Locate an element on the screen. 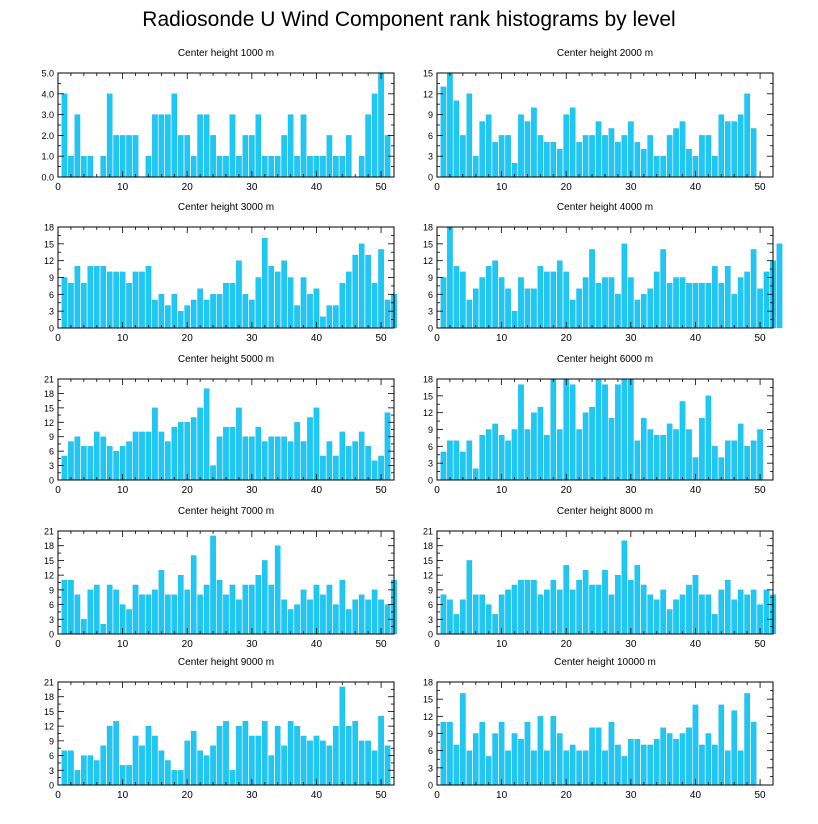  y-tick-label: 2.0 is located at coordinates (47, 136).